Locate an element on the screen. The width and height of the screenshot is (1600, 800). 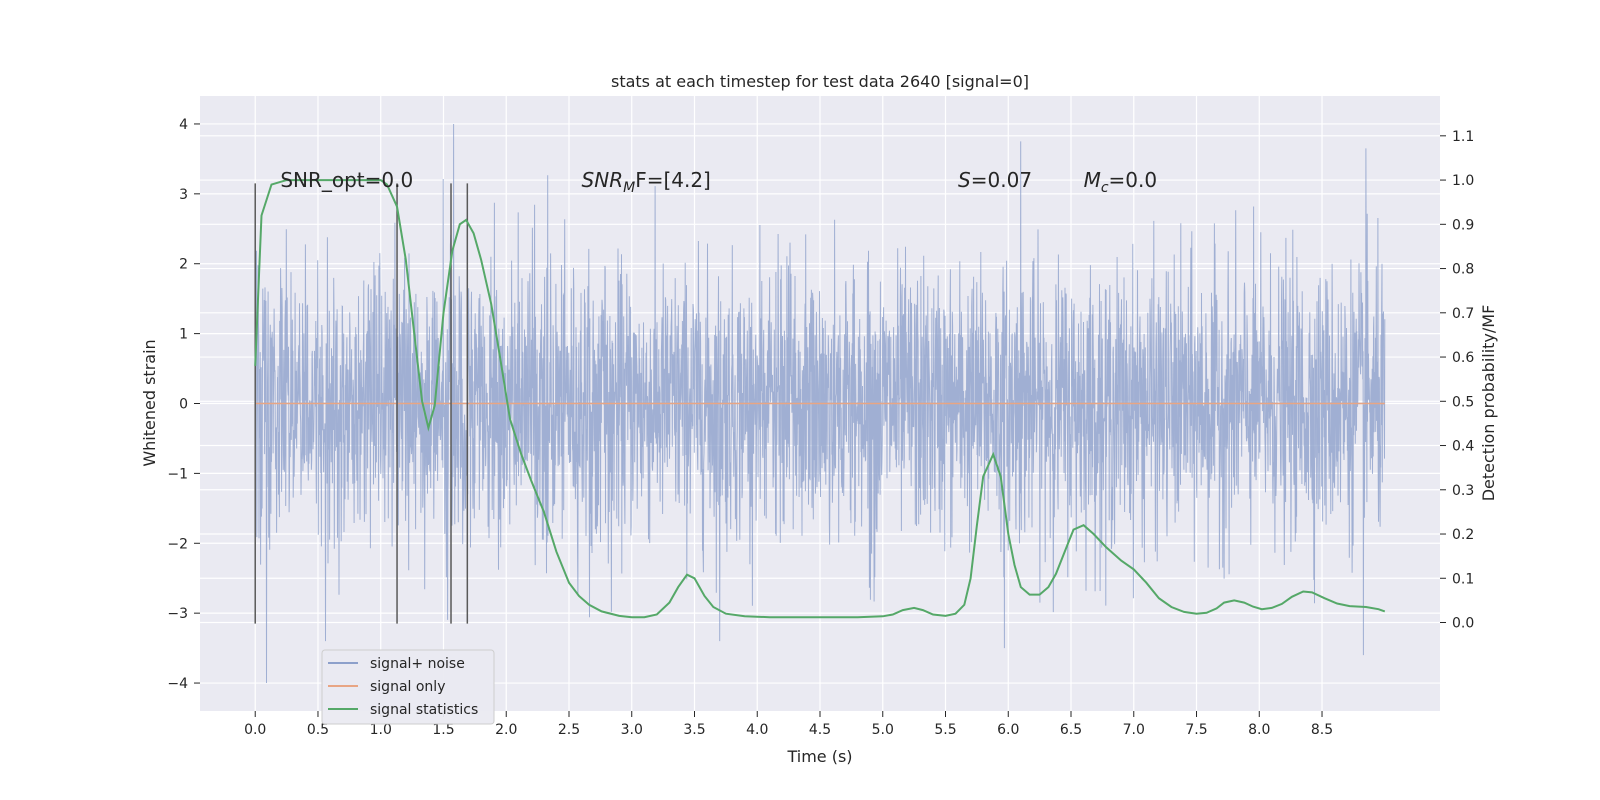
annotation-value: F=[4.2] is located at coordinates (673, 180).